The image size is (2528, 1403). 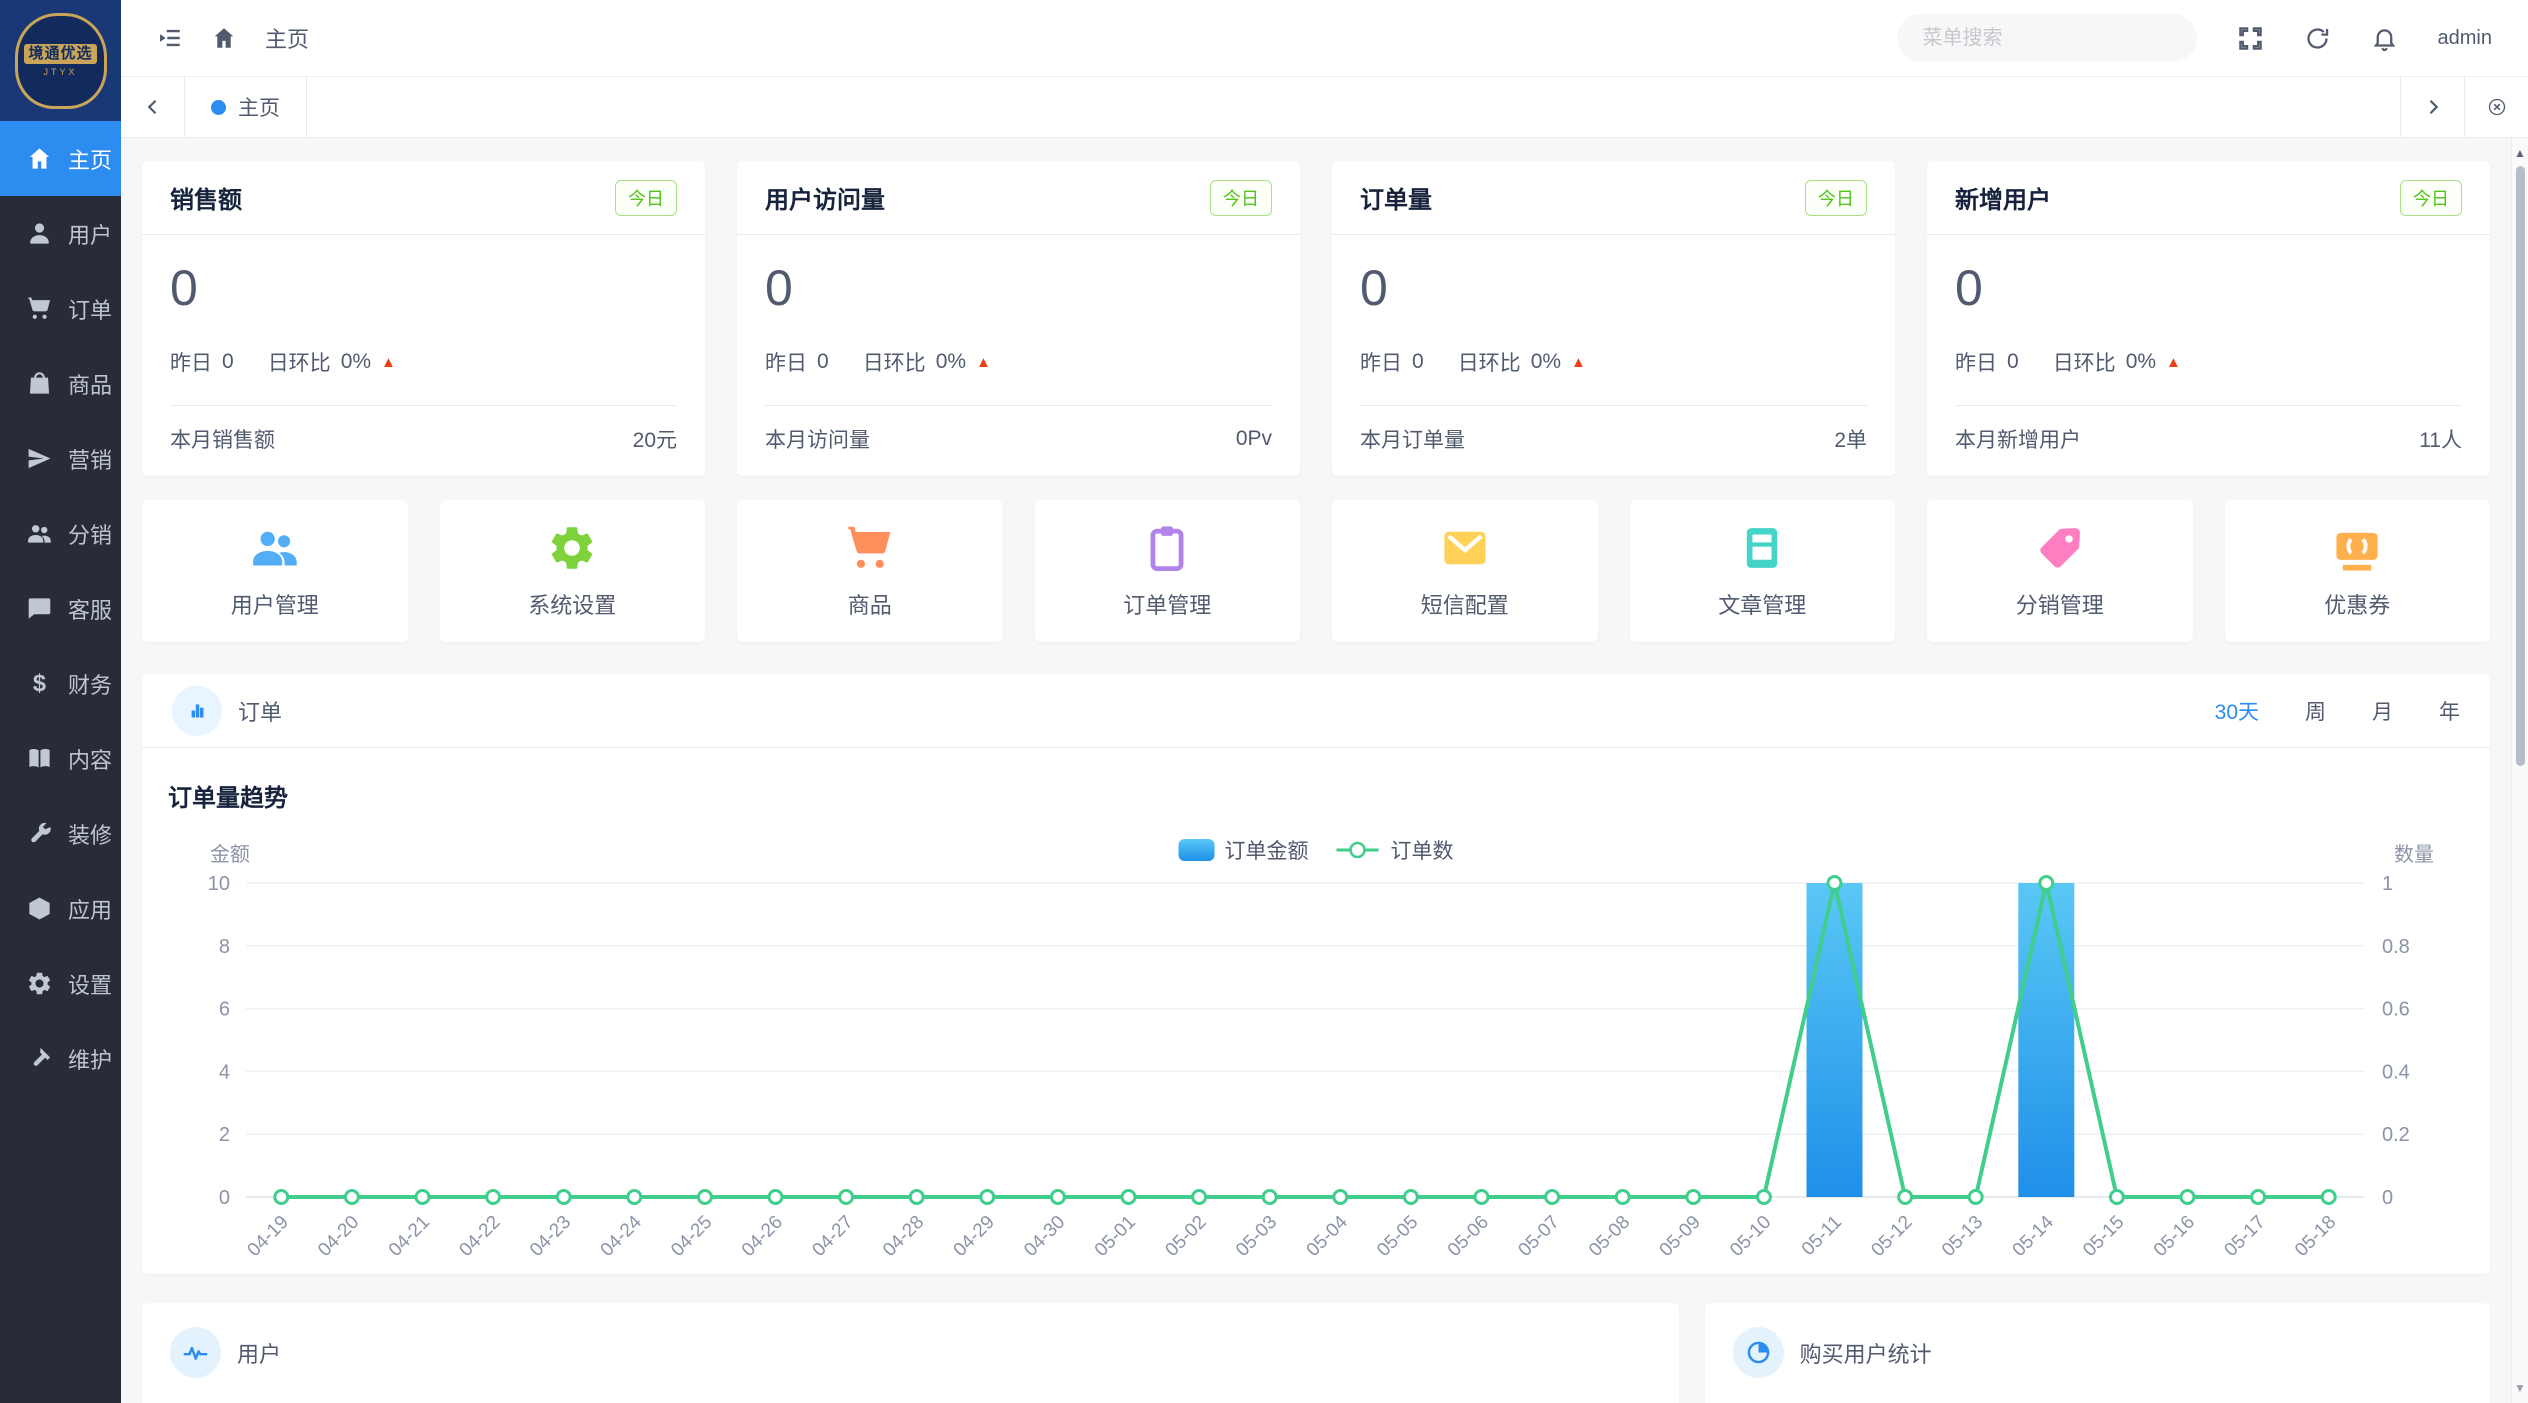 I want to click on bag-icon, so click(x=39, y=383).